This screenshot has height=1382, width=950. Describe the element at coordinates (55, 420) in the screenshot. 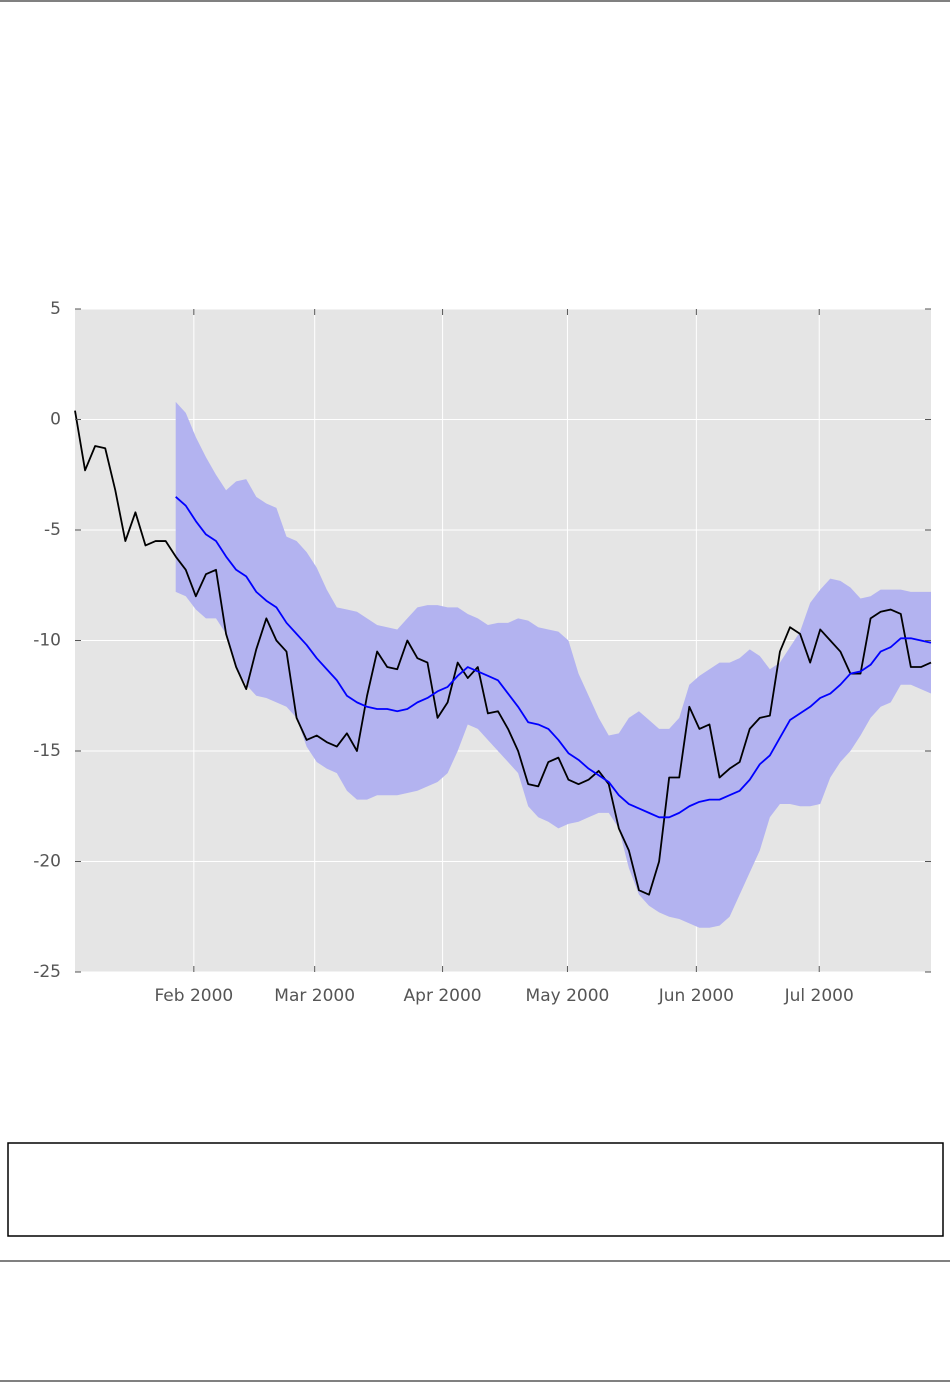

I see `y-tick-label: 0` at that location.